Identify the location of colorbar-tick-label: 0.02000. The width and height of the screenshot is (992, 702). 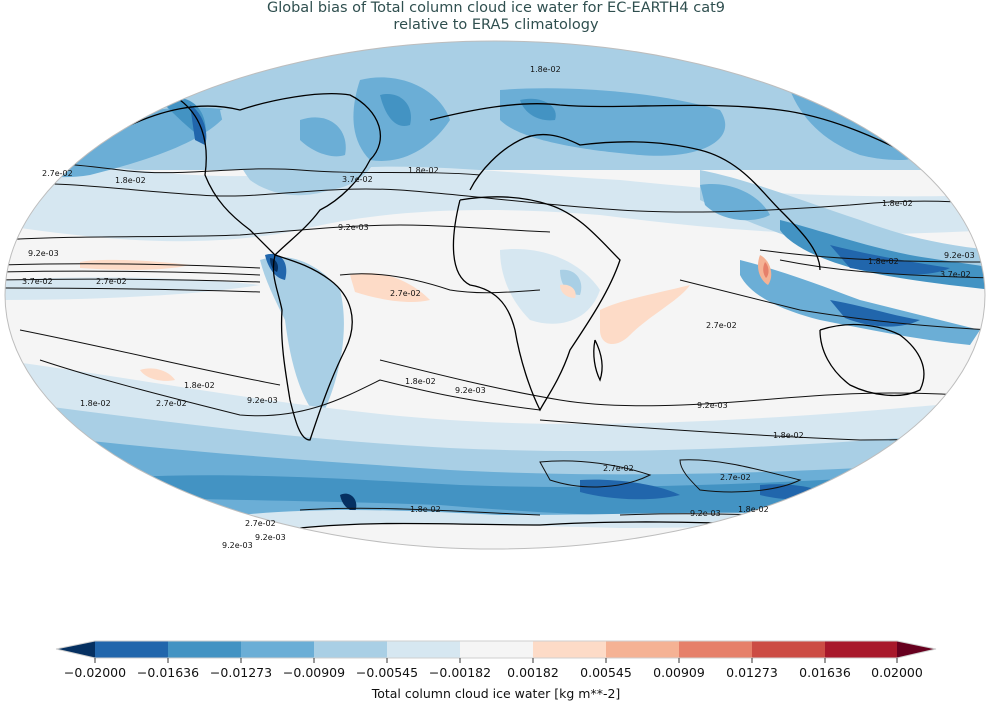
(897, 672).